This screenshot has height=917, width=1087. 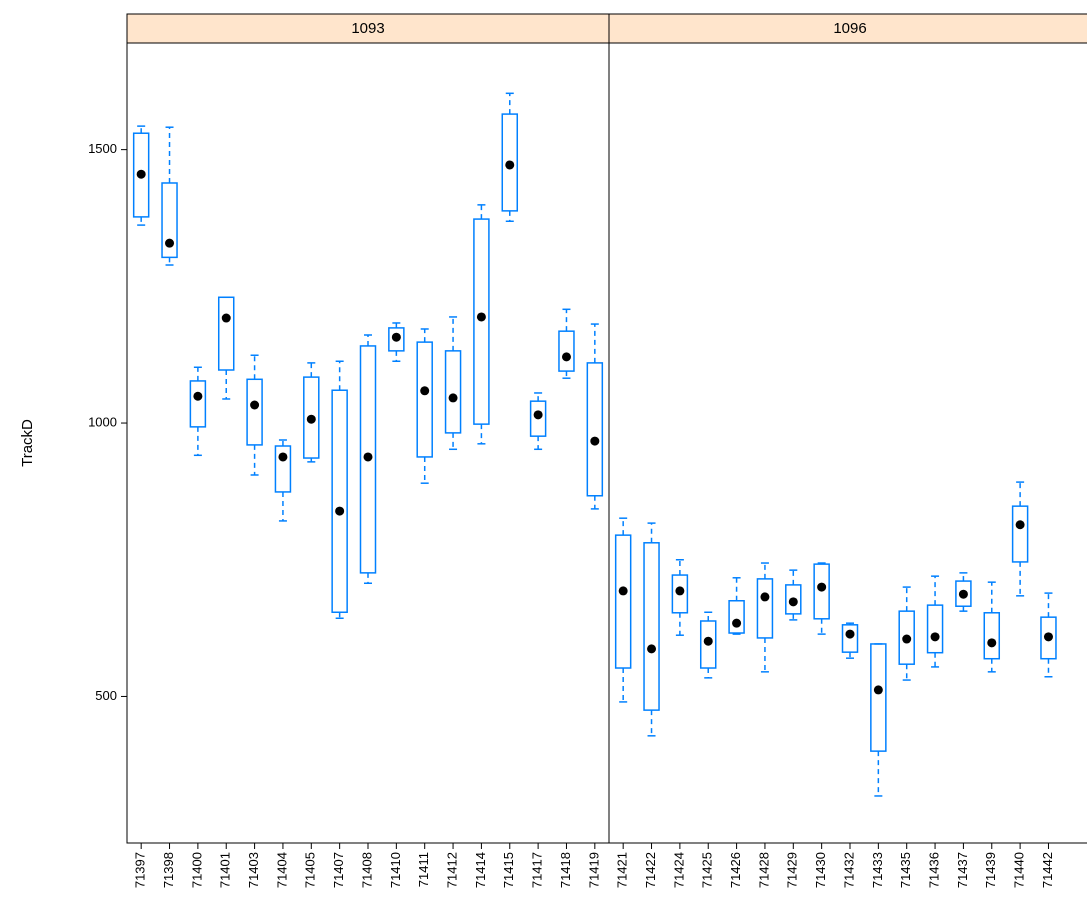 I want to click on x-tick-label: 71401, so click(x=225, y=870).